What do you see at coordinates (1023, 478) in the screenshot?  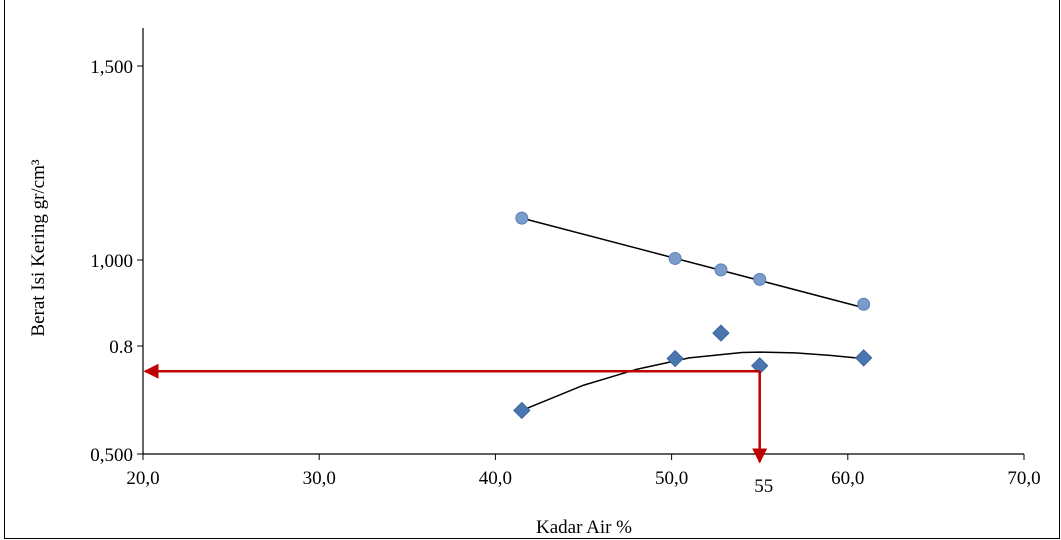 I see `x-tick-label: 70,0` at bounding box center [1023, 478].